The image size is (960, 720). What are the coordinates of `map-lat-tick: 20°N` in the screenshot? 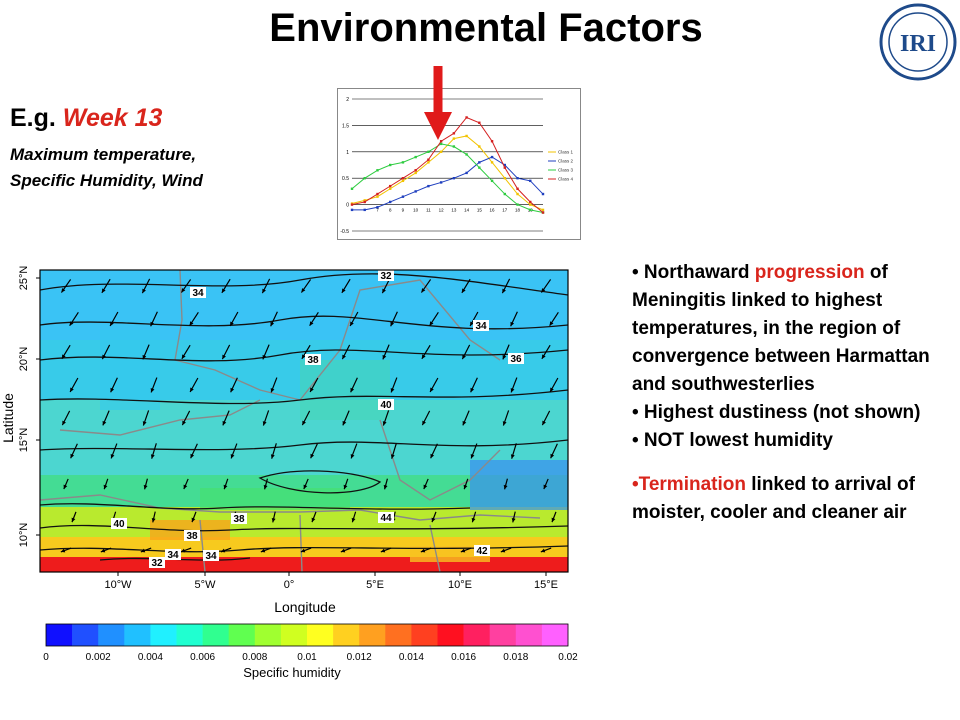 It's located at (24, 359).